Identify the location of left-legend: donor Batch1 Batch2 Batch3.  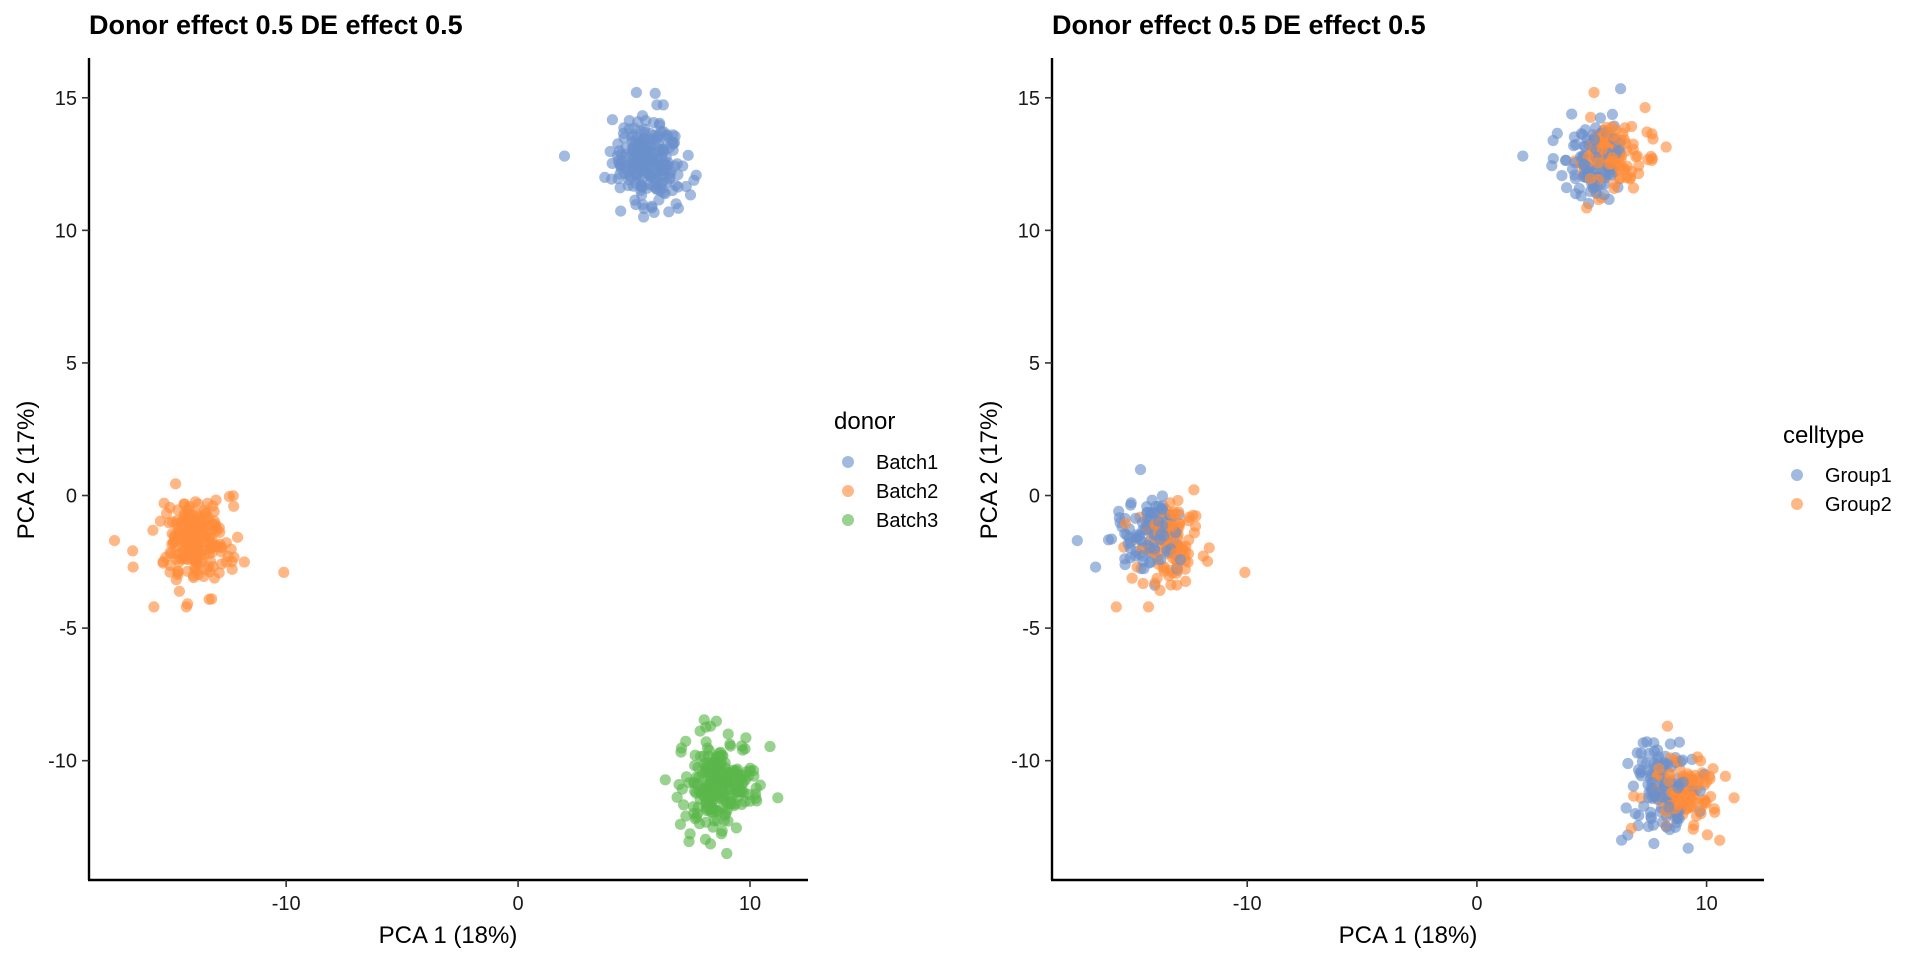
(886, 470).